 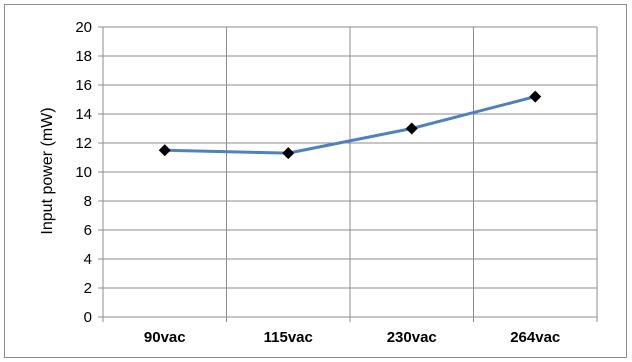 What do you see at coordinates (83, 56) in the screenshot?
I see `y-tick-label: 18` at bounding box center [83, 56].